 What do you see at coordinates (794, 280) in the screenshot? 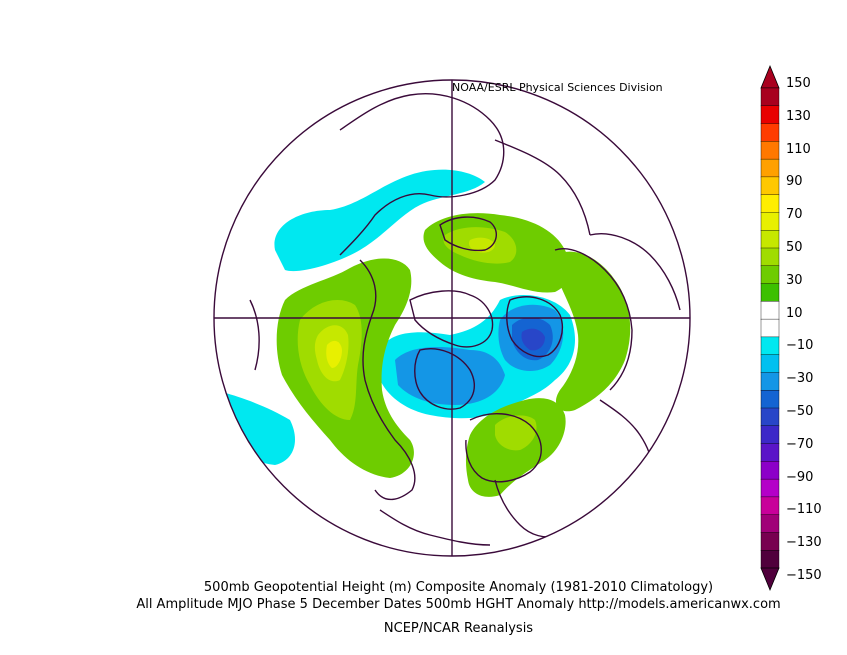
I see `colorbar-label: 30` at bounding box center [794, 280].